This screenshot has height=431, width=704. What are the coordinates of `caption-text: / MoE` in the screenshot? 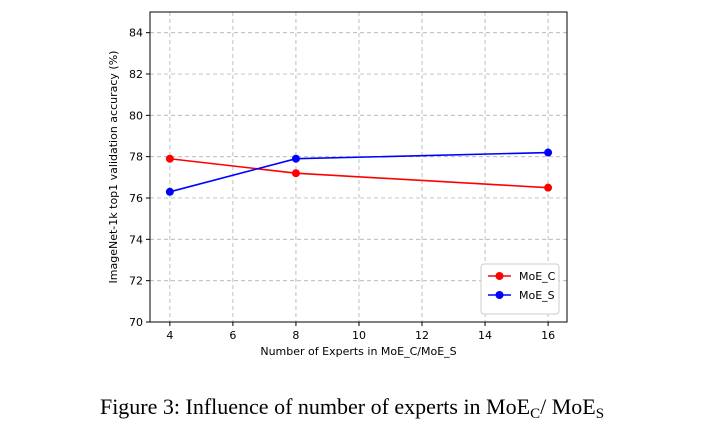 It's located at (568, 406).